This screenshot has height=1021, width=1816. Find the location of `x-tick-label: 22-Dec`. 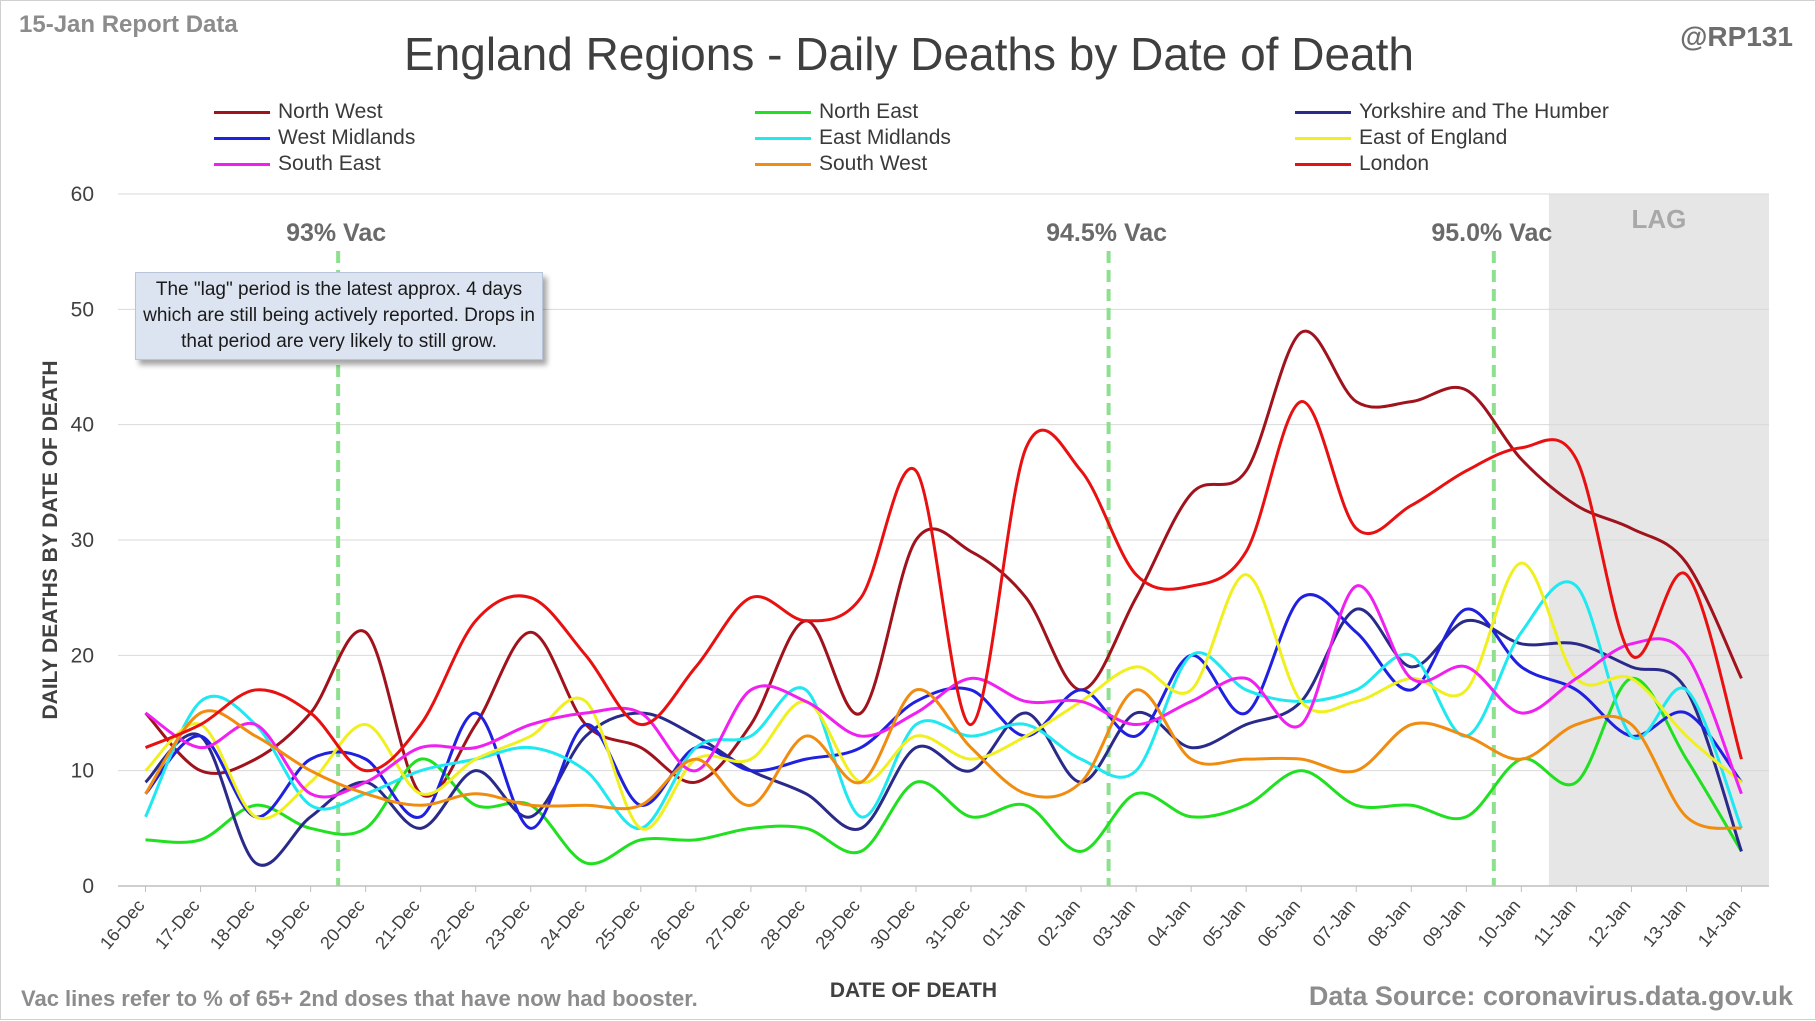

x-tick-label: 22-Dec is located at coordinates (452, 924).